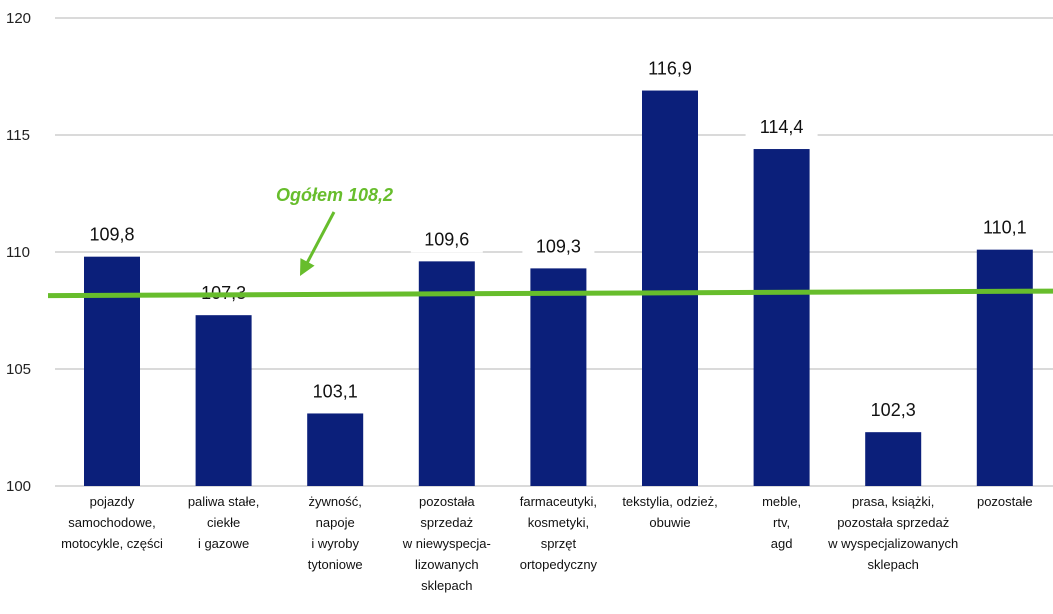  I want to click on category-label: pozostałe, so click(1005, 501).